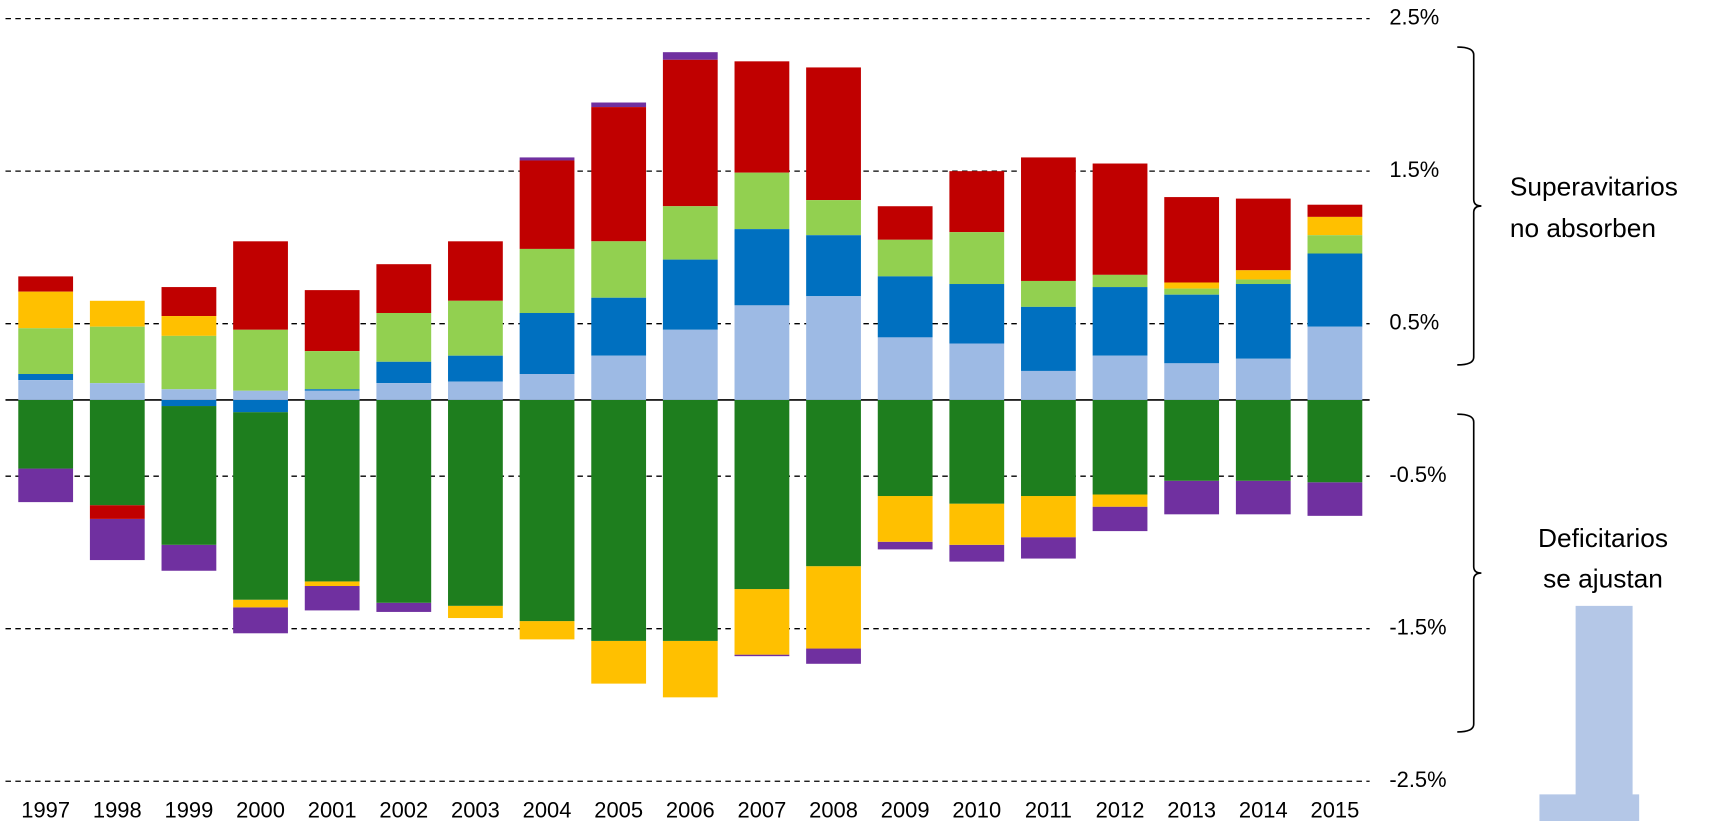 This screenshot has width=1718, height=821. Describe the element at coordinates (1594, 186) in the screenshot. I see `annotation: Superavitarios` at that location.